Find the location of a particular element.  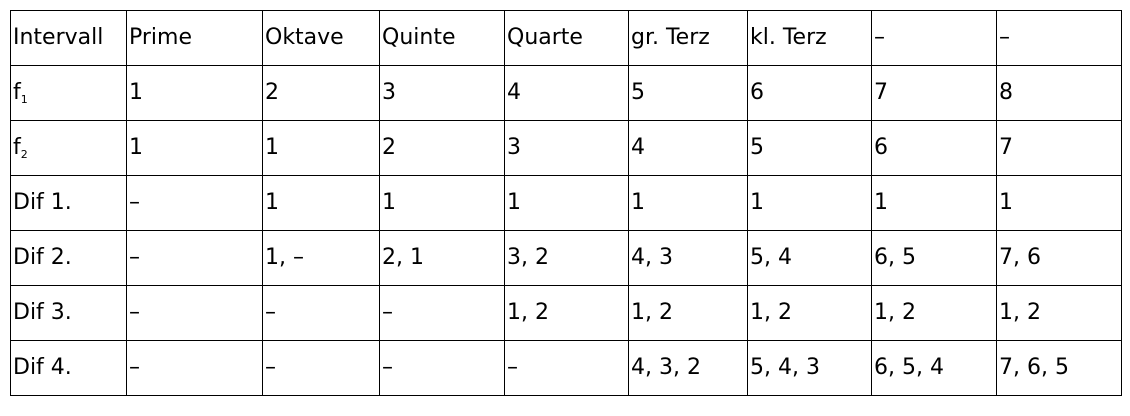

table-row: f1 1 2 3 4 5 6 7 8 is located at coordinates (566, 93).